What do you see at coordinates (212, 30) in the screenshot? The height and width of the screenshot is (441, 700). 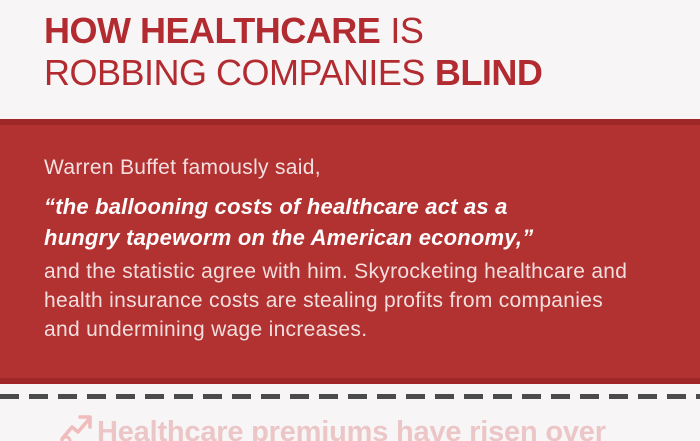 I see `title-line1-bold: HOW HEALTHCARE` at bounding box center [212, 30].